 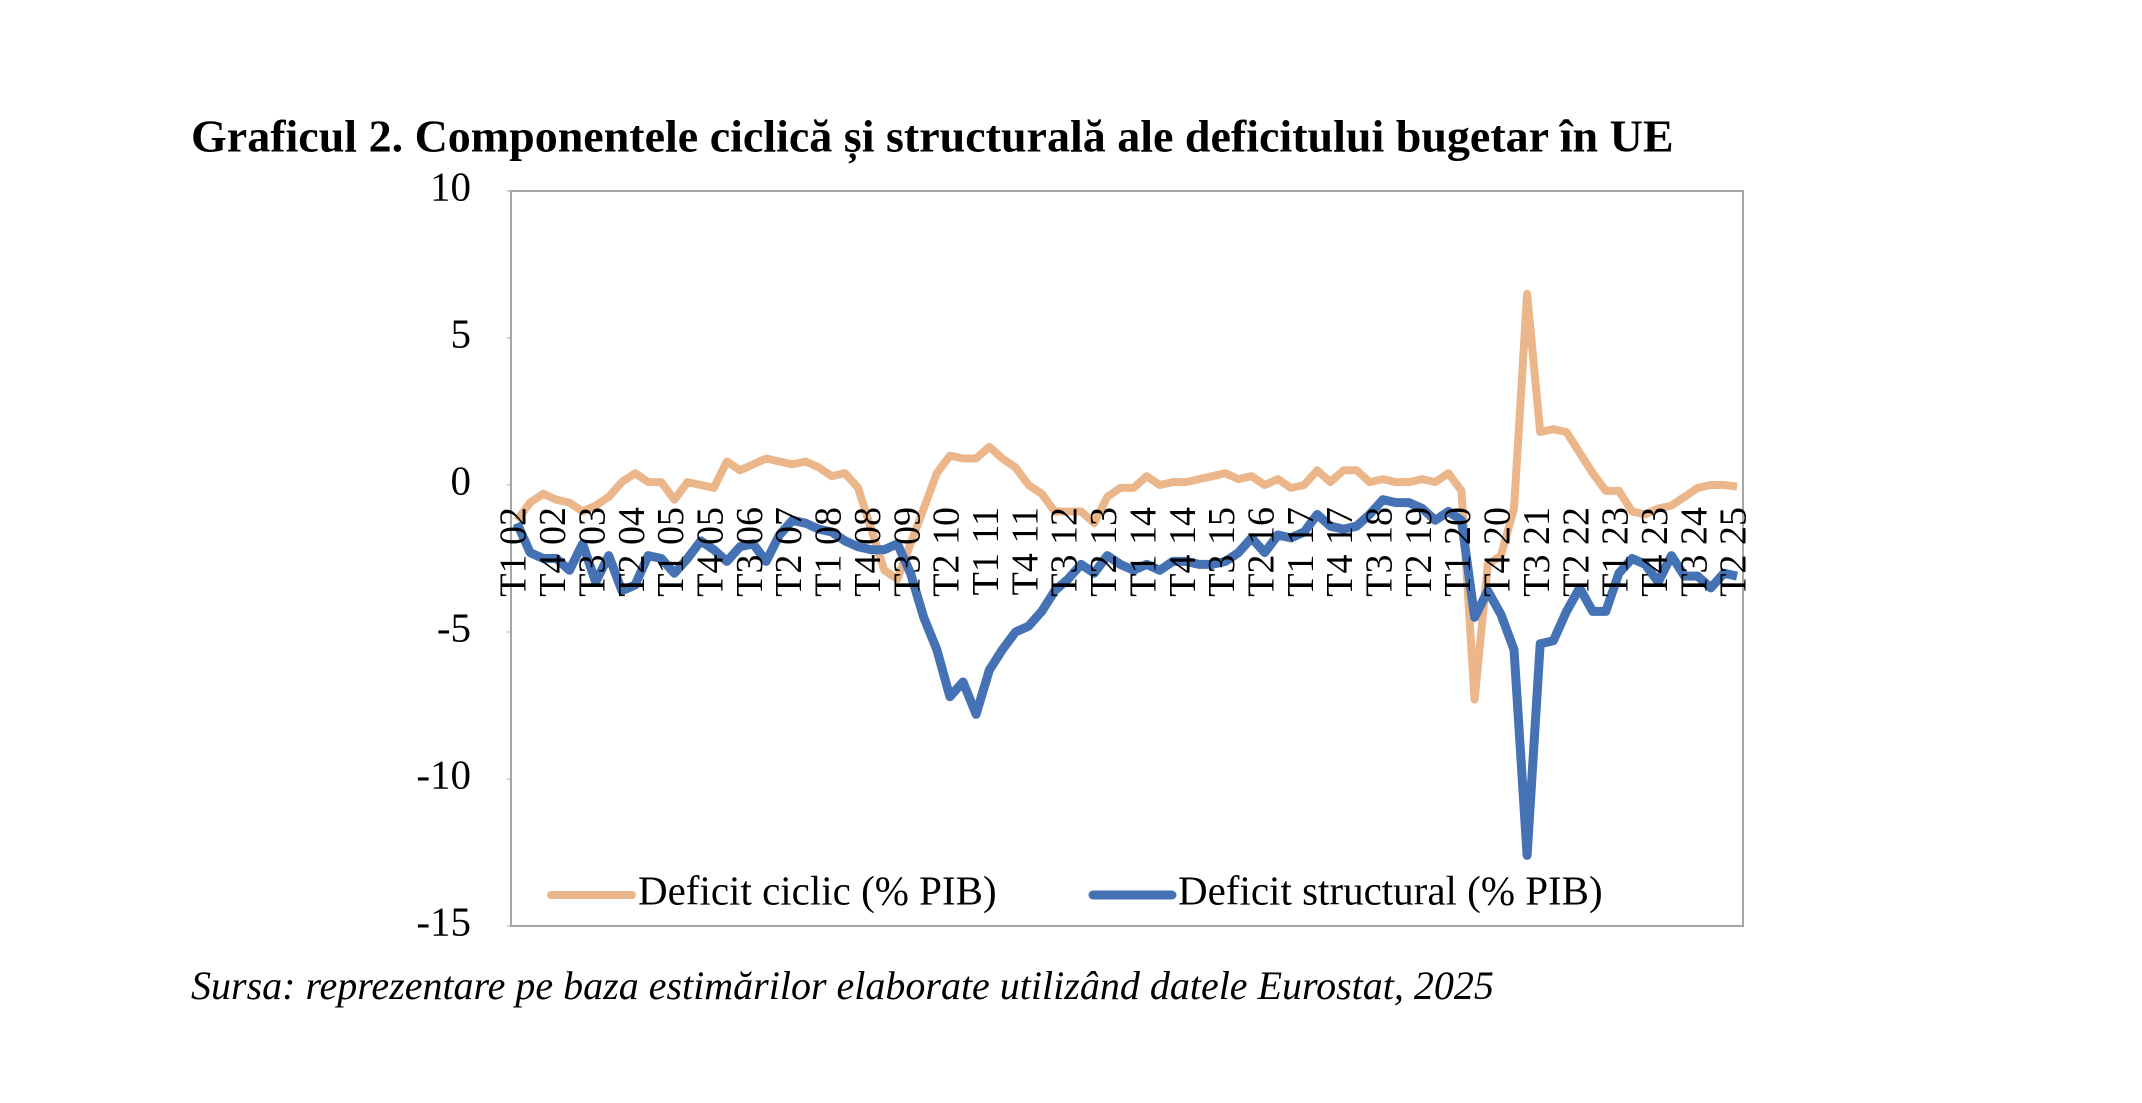 What do you see at coordinates (710, 552) in the screenshot?
I see `x-tick-label: T4 05` at bounding box center [710, 552].